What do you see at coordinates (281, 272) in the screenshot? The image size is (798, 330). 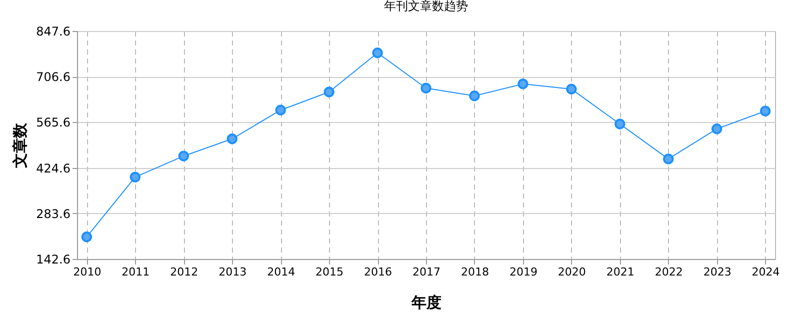 I see `x-tick-label: 2014` at bounding box center [281, 272].